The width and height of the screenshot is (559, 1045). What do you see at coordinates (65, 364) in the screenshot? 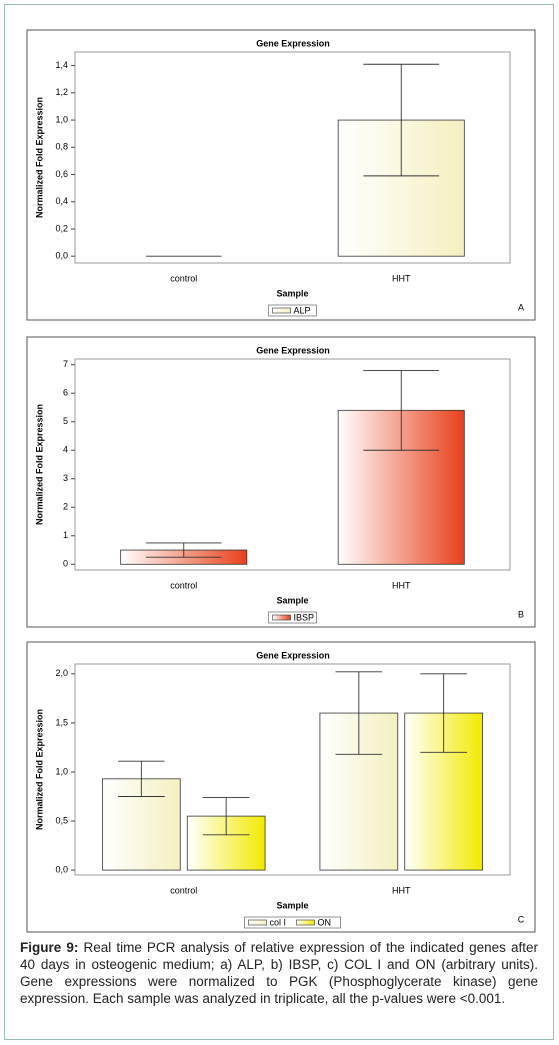
I see `y-tick-label: 7` at bounding box center [65, 364].